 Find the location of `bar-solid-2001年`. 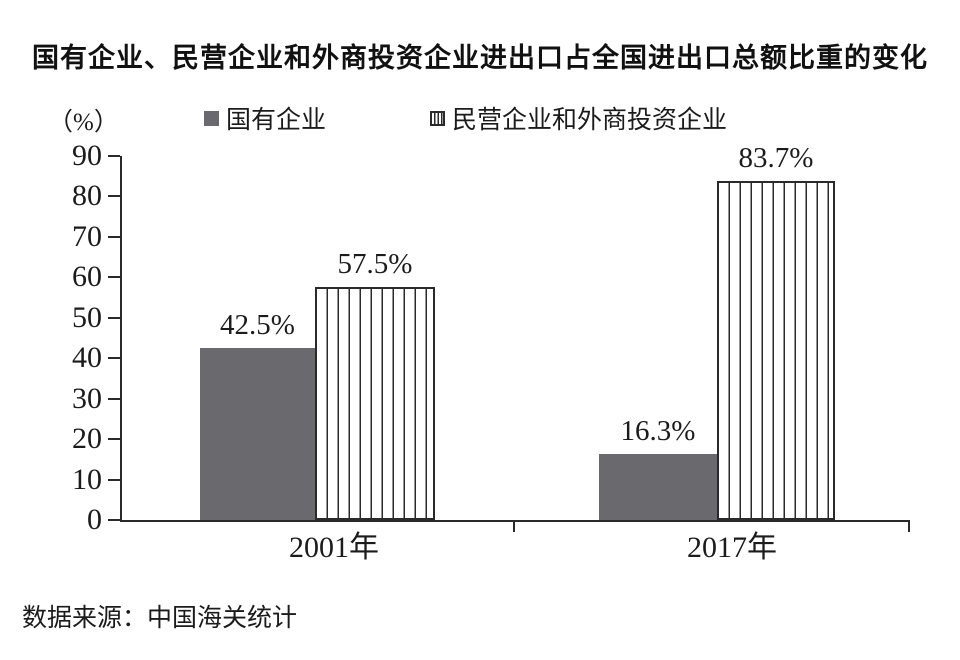

bar-solid-2001年 is located at coordinates (257, 434).